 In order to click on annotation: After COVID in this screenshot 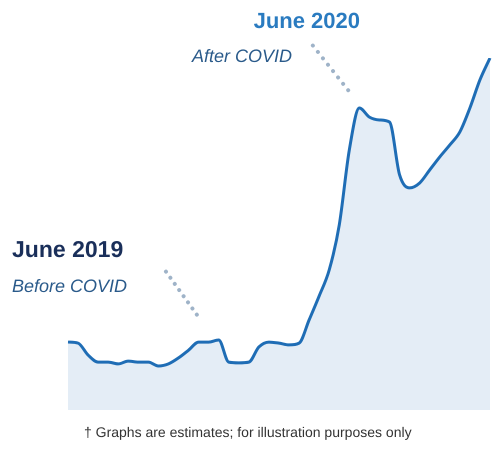, I will do `click(242, 56)`.